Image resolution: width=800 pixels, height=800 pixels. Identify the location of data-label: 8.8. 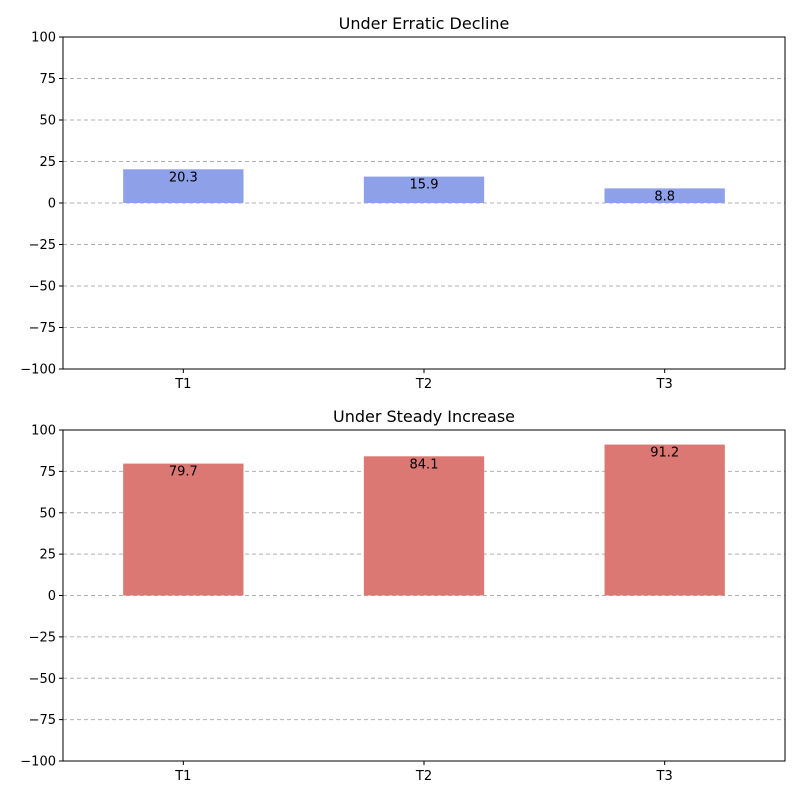
(664, 196).